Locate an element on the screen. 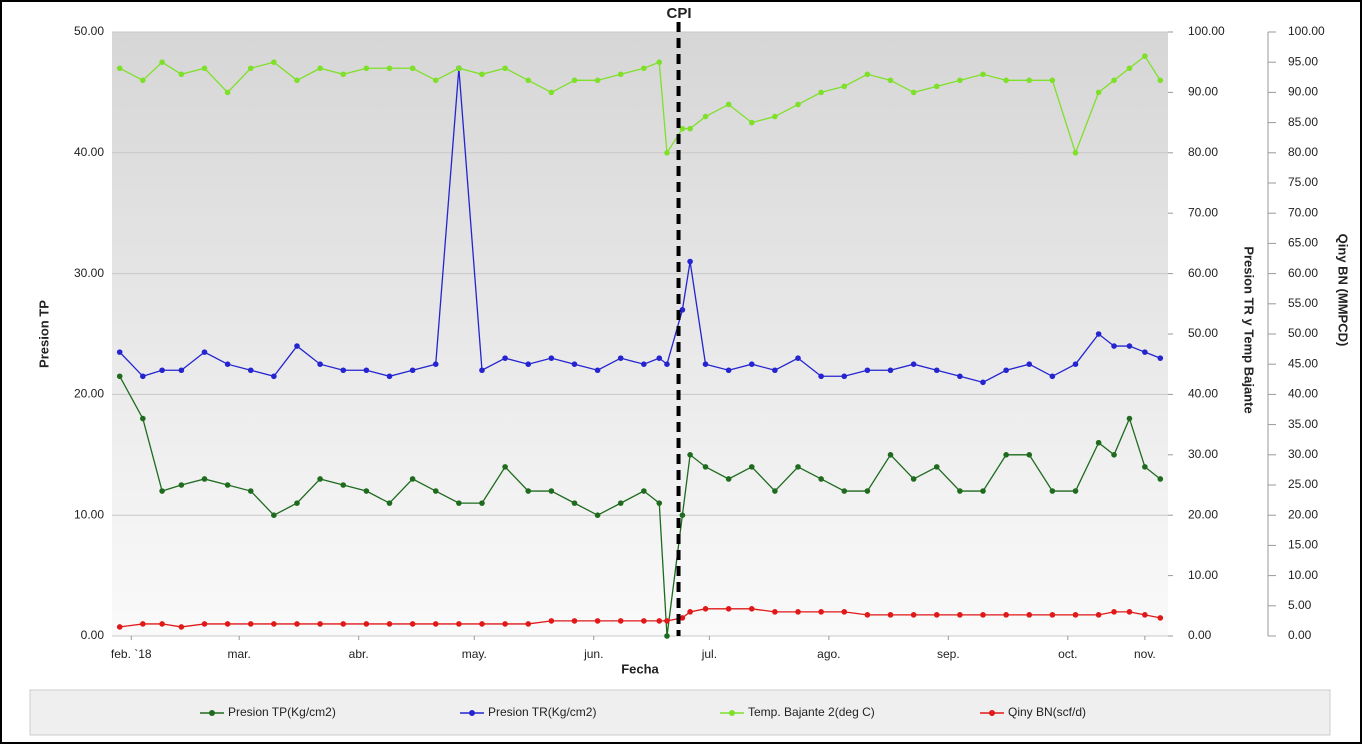  x-tick-label: oct. is located at coordinates (1067, 654).